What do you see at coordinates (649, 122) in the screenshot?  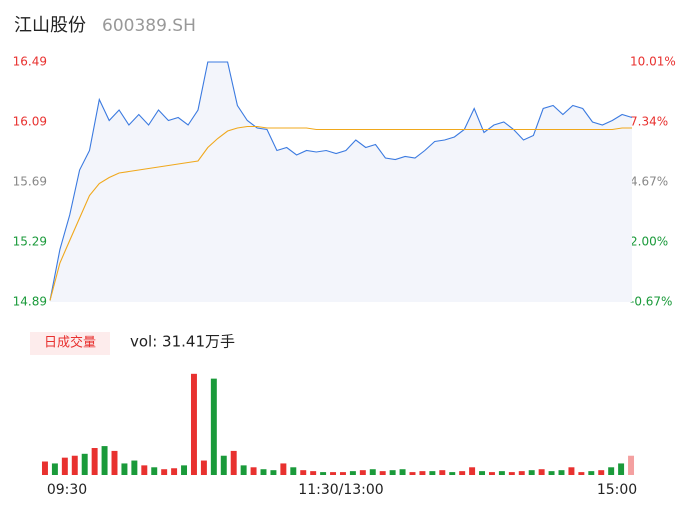 I see `y2-tick-label: 7.34%` at bounding box center [649, 122].